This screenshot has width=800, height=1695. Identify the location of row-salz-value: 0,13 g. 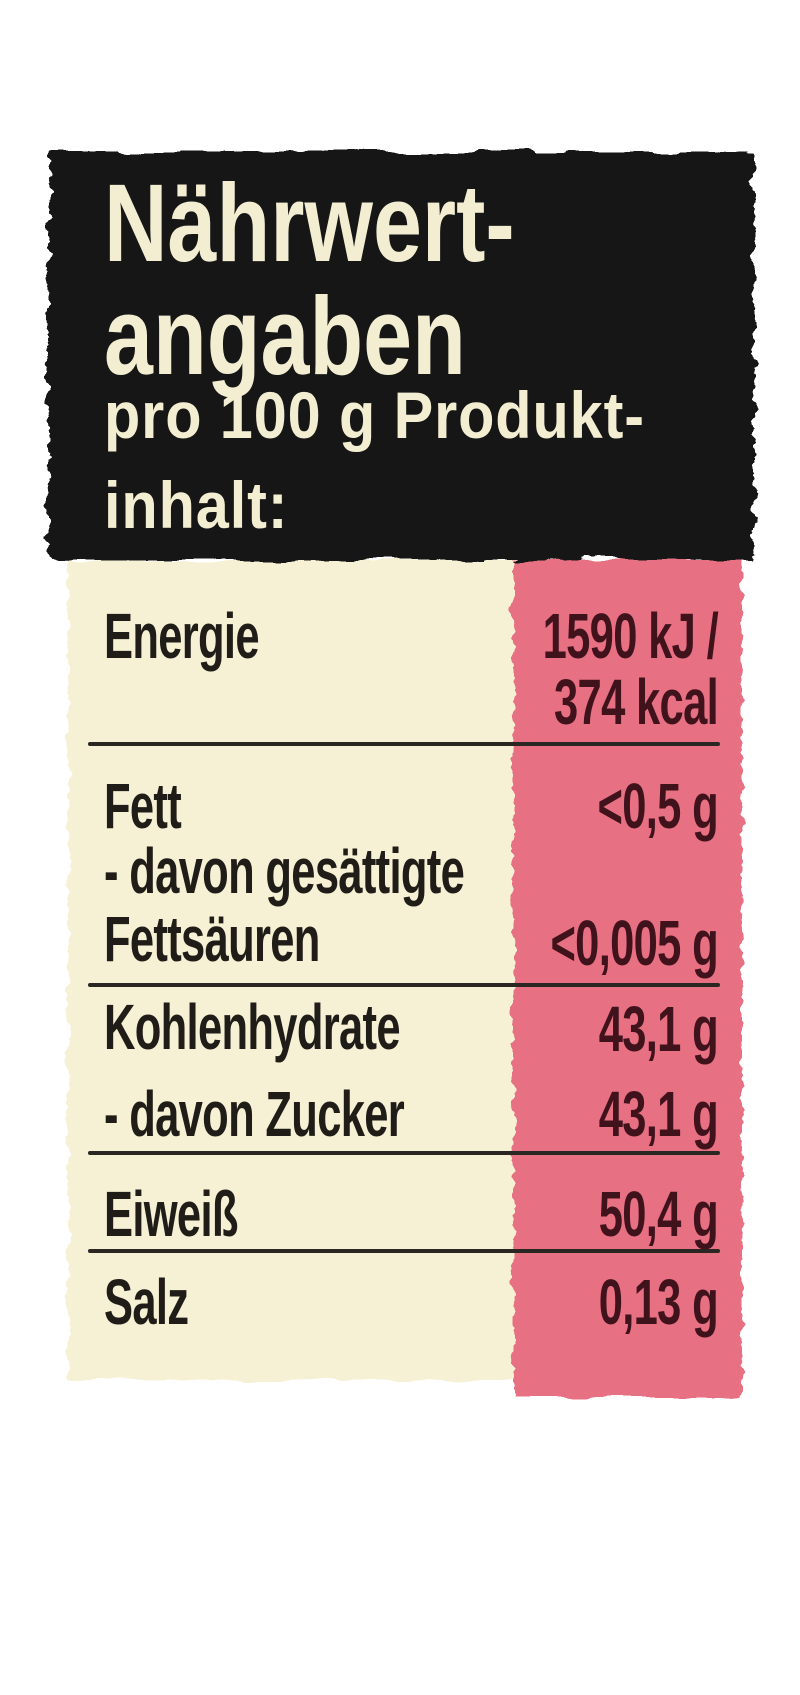
(658, 1302).